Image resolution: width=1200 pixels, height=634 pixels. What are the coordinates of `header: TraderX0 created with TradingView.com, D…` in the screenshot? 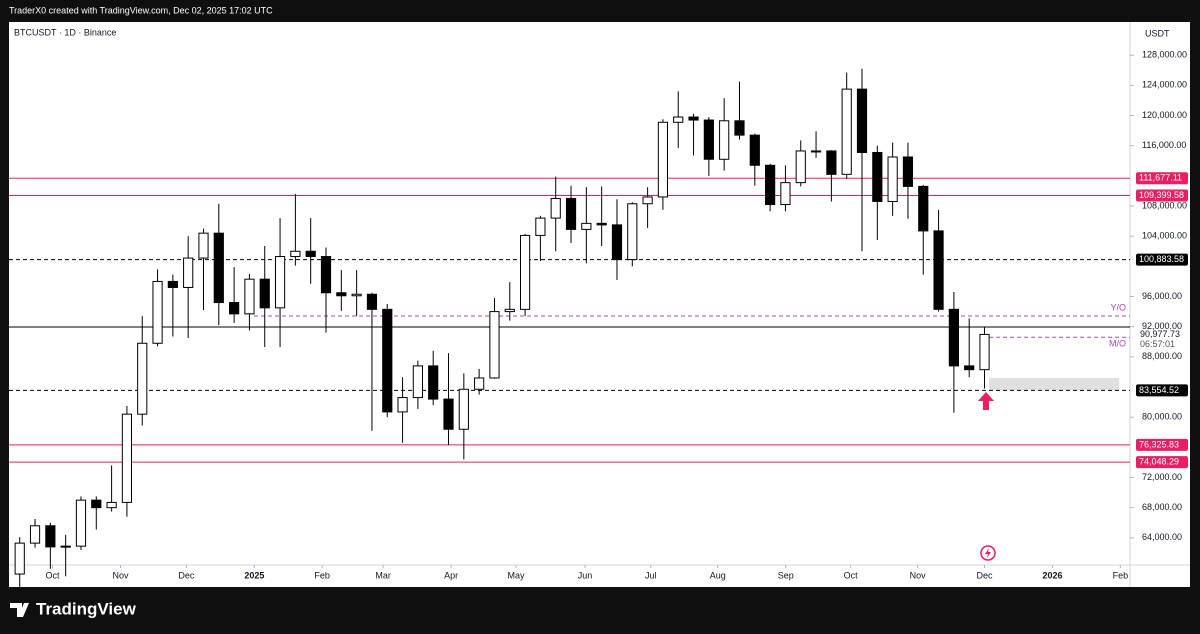 It's located at (141, 10).